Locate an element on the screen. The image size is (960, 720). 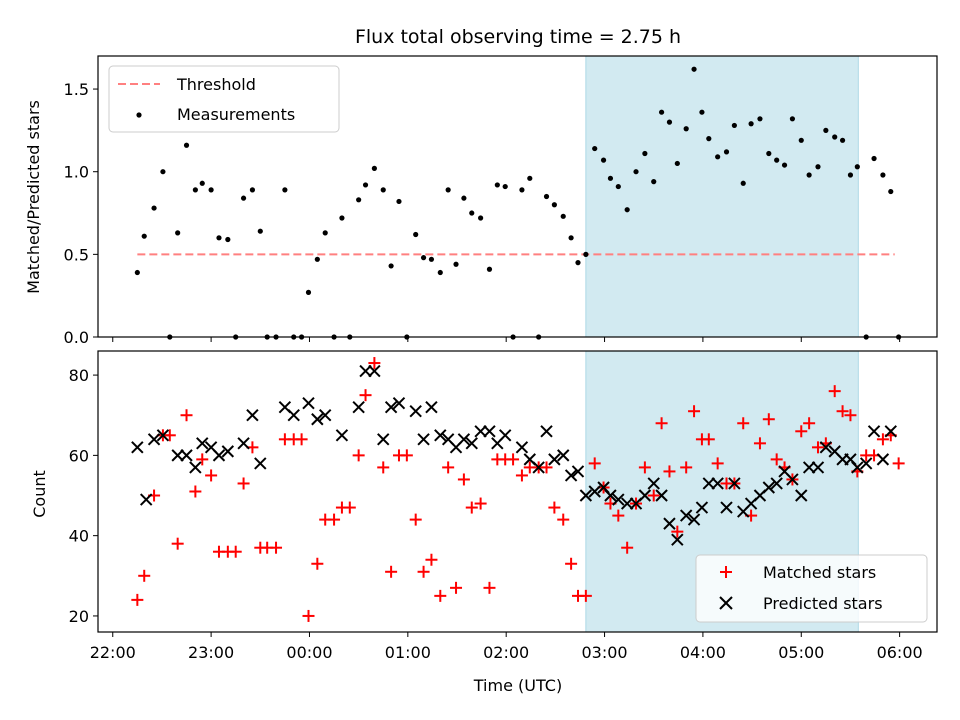
xtick-label: 22:00 is located at coordinates (113, 652).